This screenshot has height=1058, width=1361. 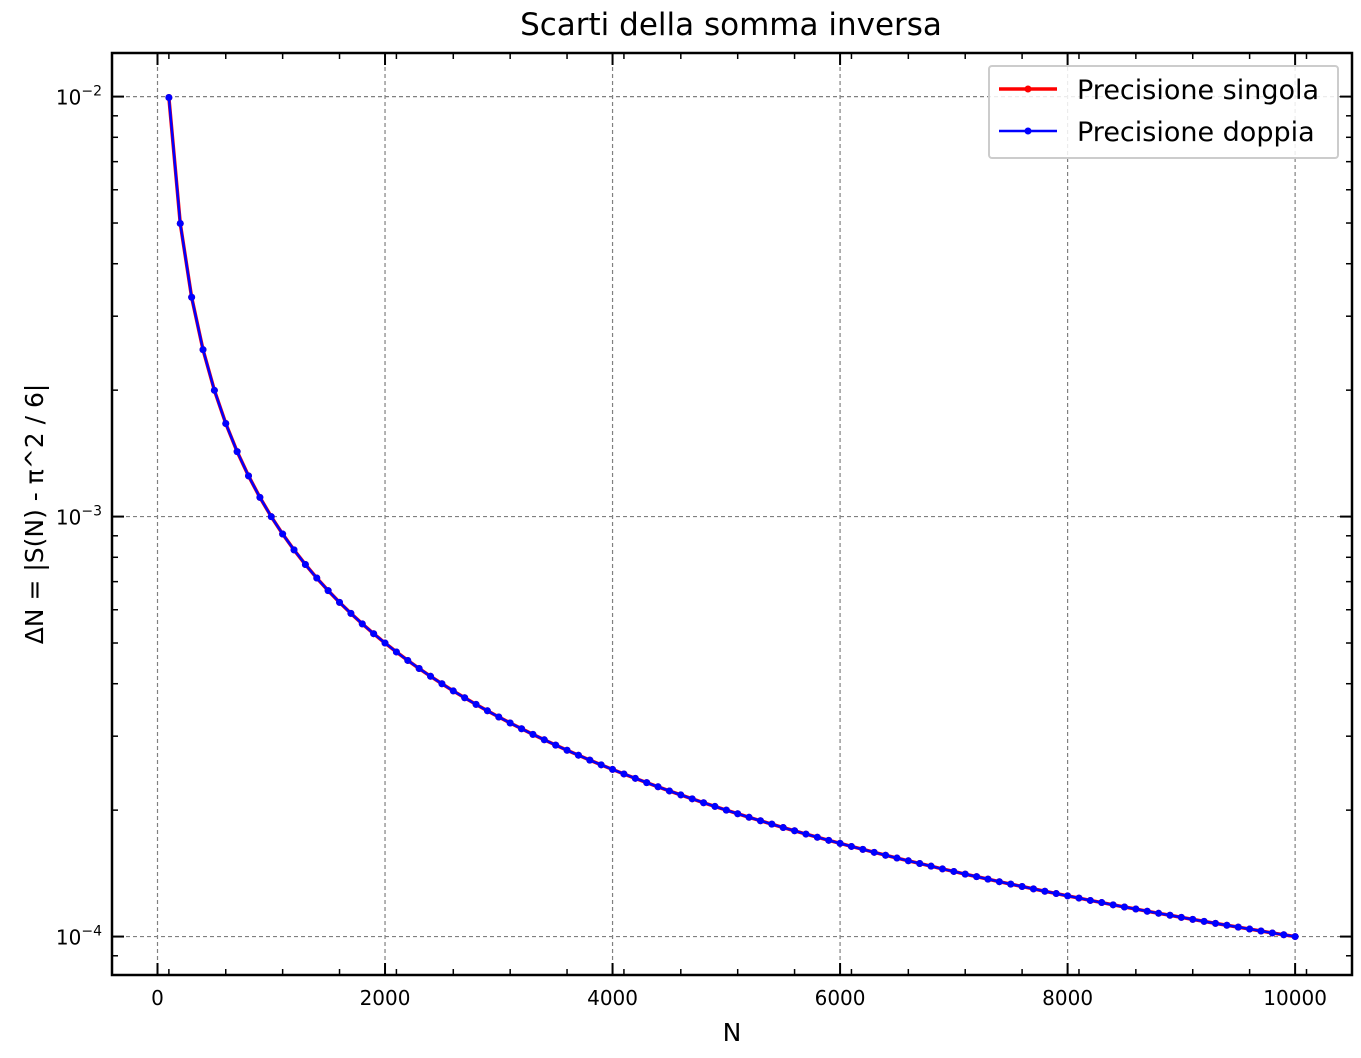 I want to click on x-tick-label: 10000, so click(x=1295, y=998).